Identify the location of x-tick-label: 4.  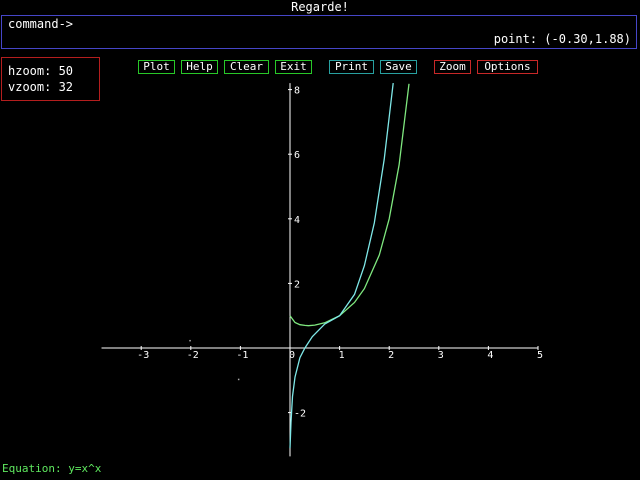
(490, 355).